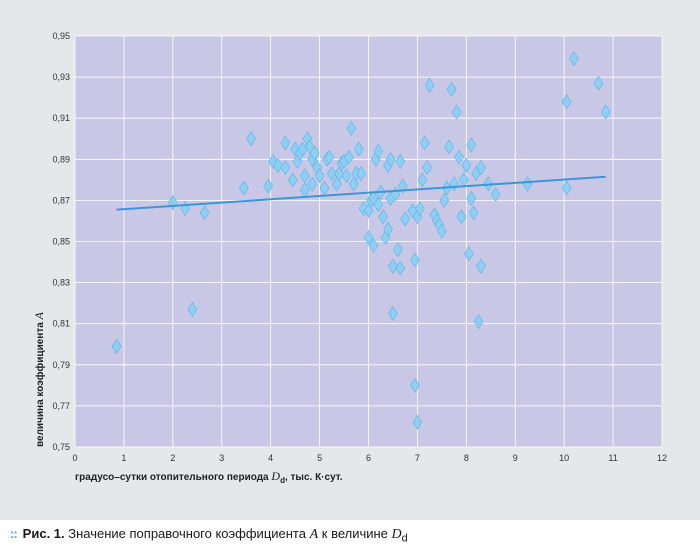  I want to click on x-tick-label: 2, so click(172, 458).